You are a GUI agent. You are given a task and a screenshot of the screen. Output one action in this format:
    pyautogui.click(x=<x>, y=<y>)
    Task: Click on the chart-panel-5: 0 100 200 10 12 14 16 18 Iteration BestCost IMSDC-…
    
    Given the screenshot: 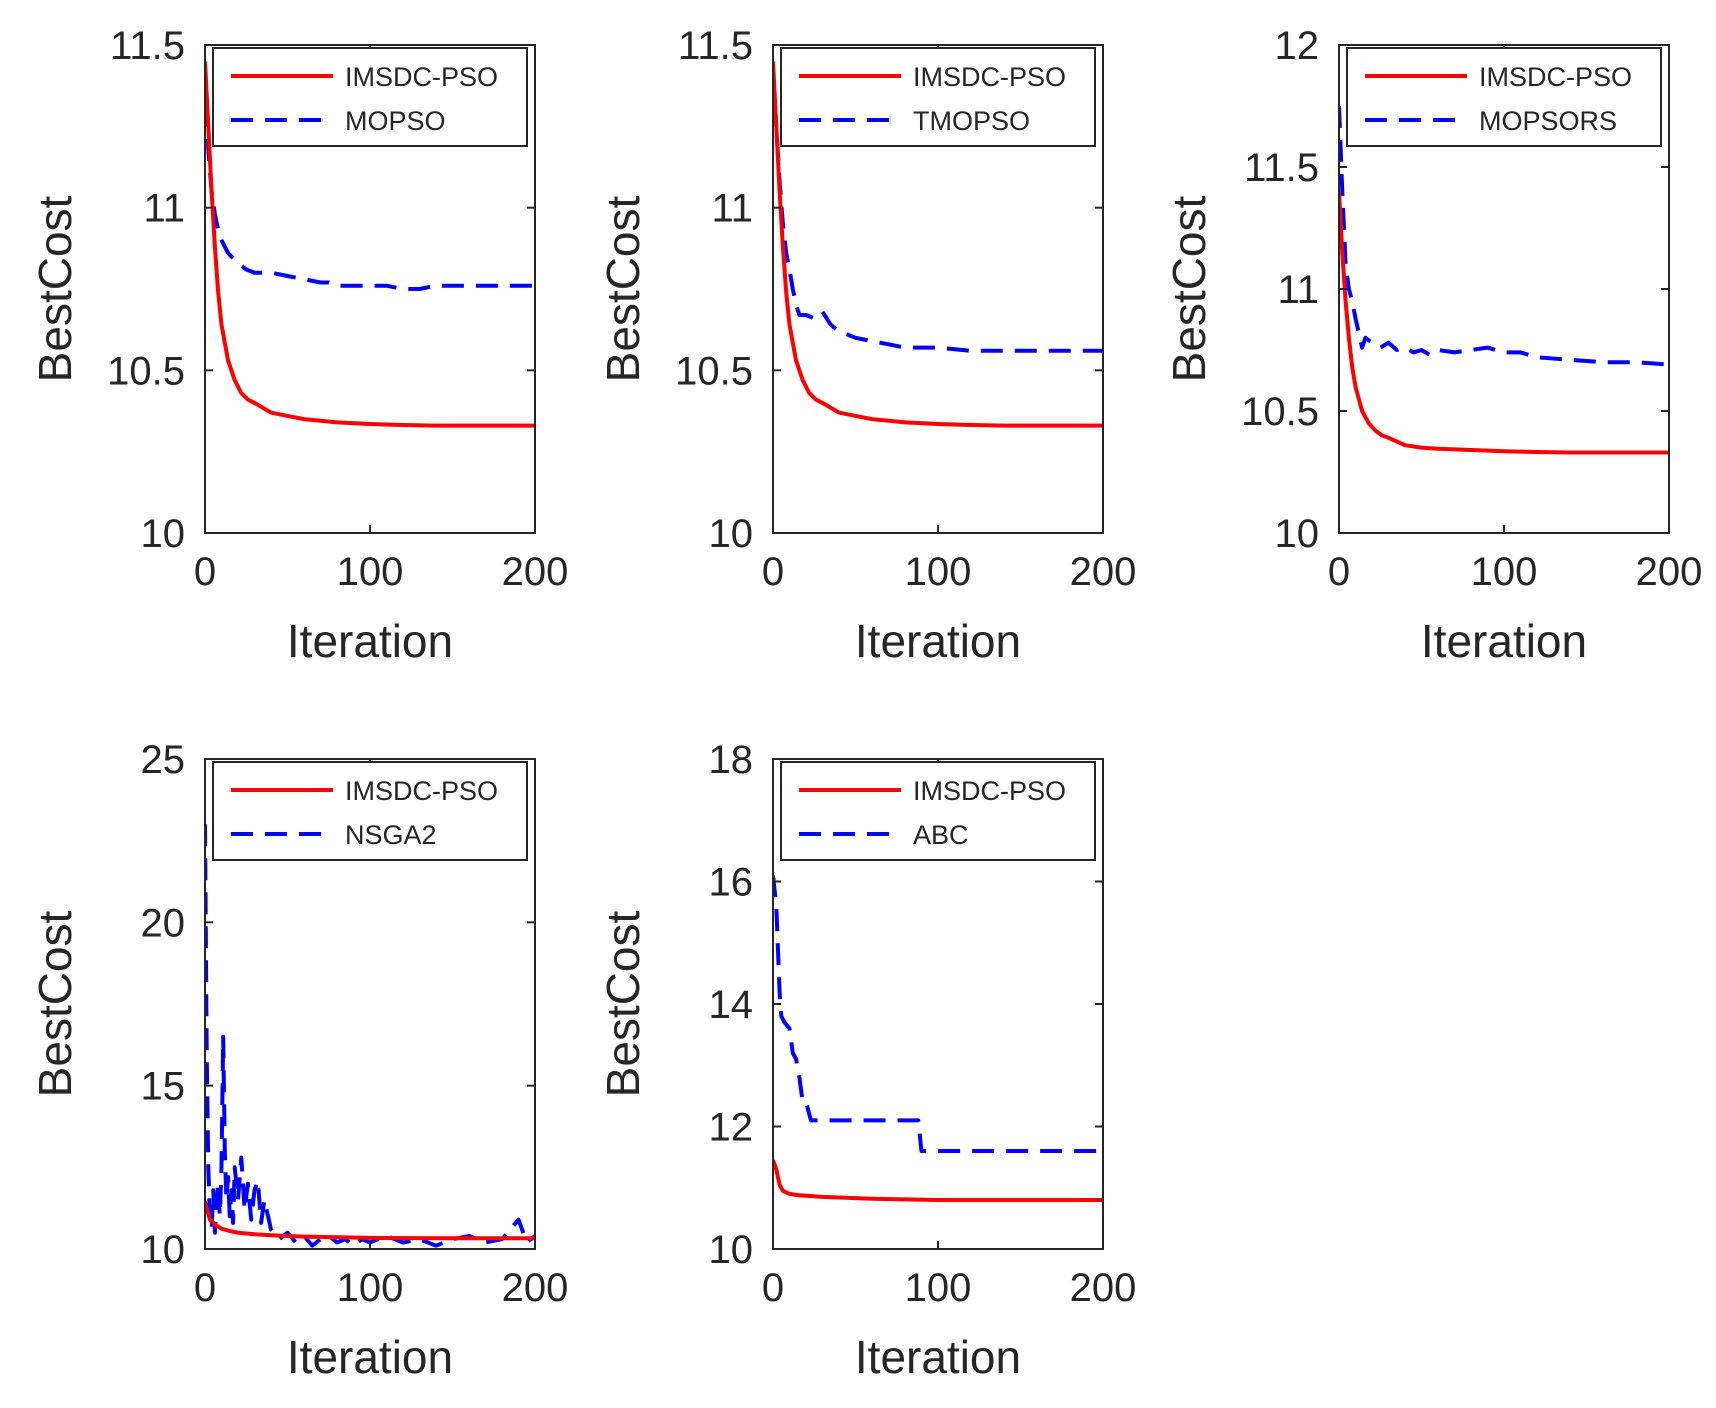 What is the action you would take?
    pyautogui.click(x=866, y=1060)
    